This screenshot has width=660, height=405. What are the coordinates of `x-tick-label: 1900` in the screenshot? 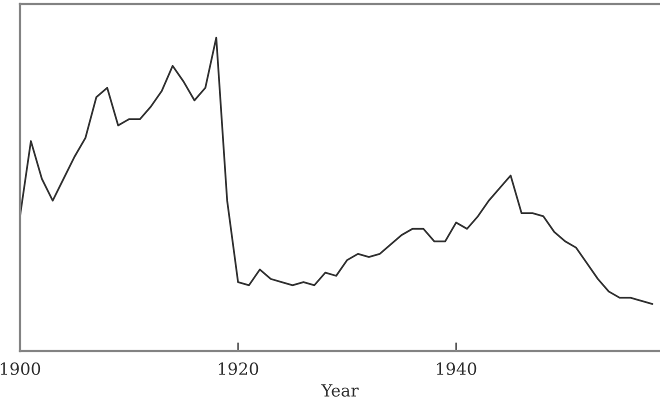 It's located at (20, 369).